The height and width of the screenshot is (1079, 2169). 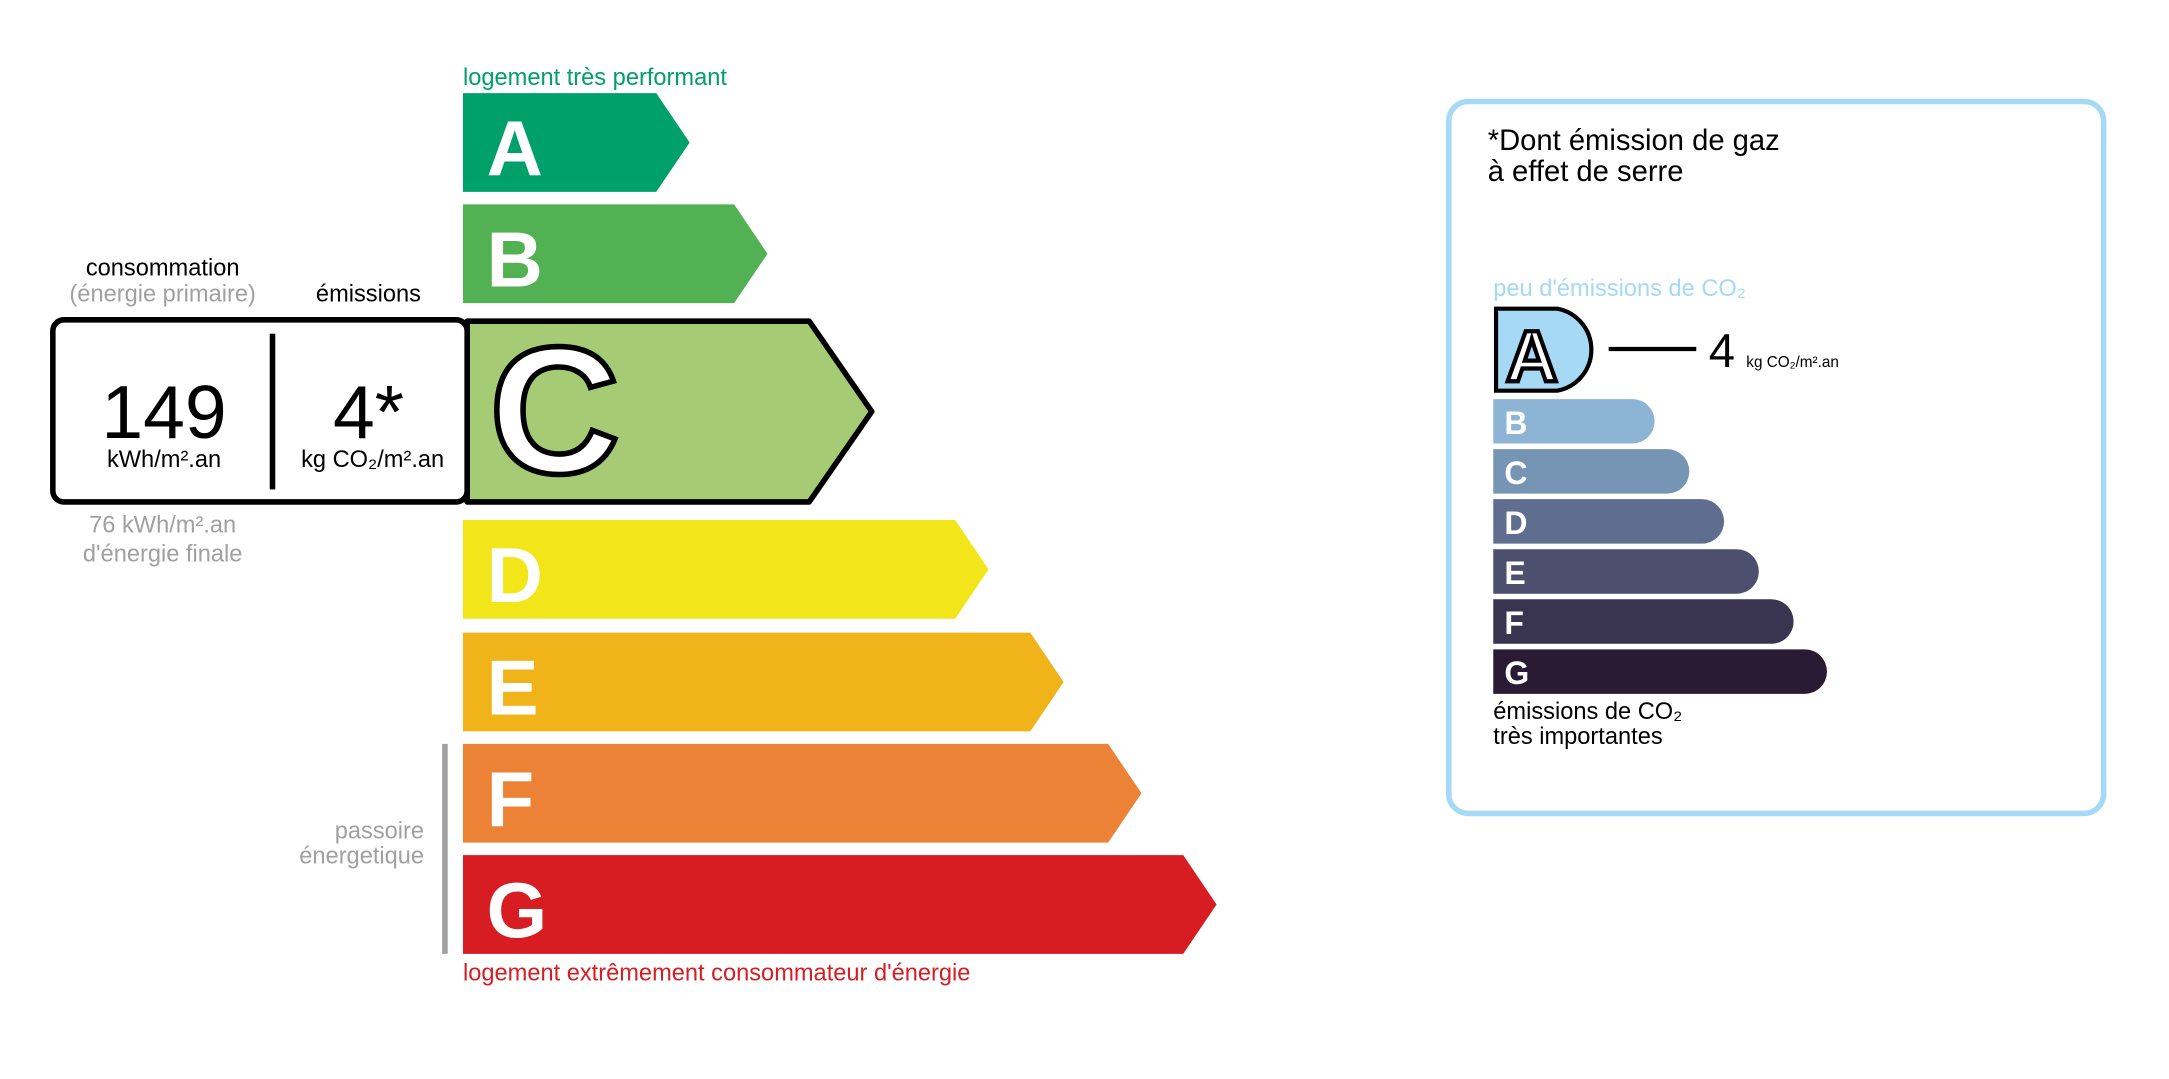 I want to click on ges-value: 4, so click(x=1722, y=351).